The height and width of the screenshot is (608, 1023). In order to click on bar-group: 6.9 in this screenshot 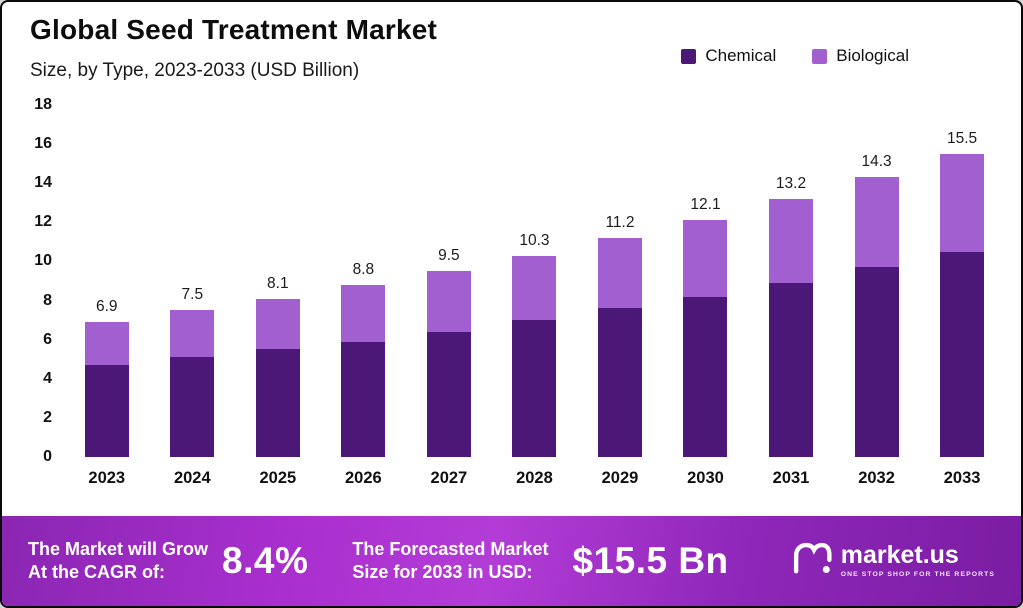, I will do `click(107, 281)`.